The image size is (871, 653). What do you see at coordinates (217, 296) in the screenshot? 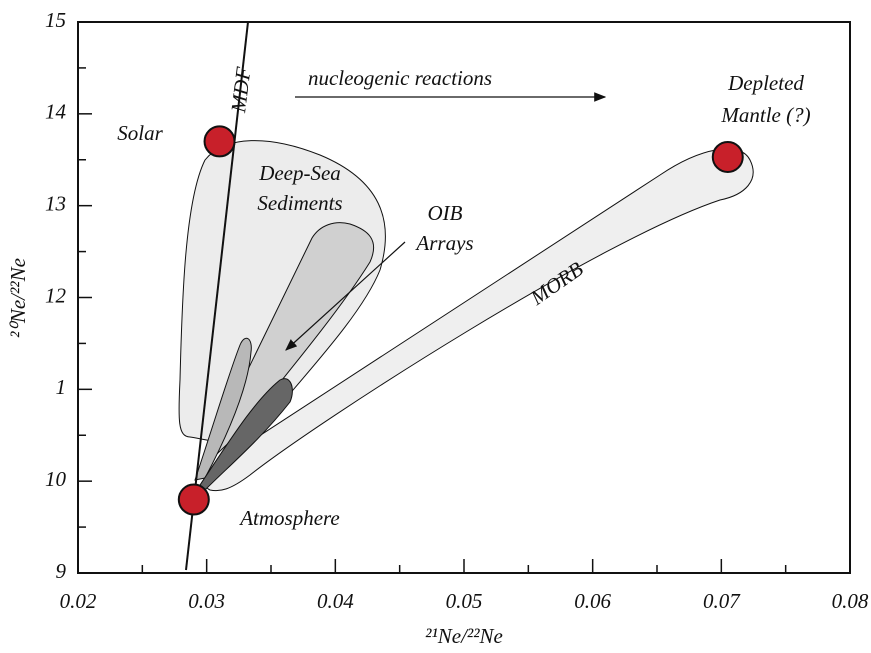
I see `mdf-line` at bounding box center [217, 296].